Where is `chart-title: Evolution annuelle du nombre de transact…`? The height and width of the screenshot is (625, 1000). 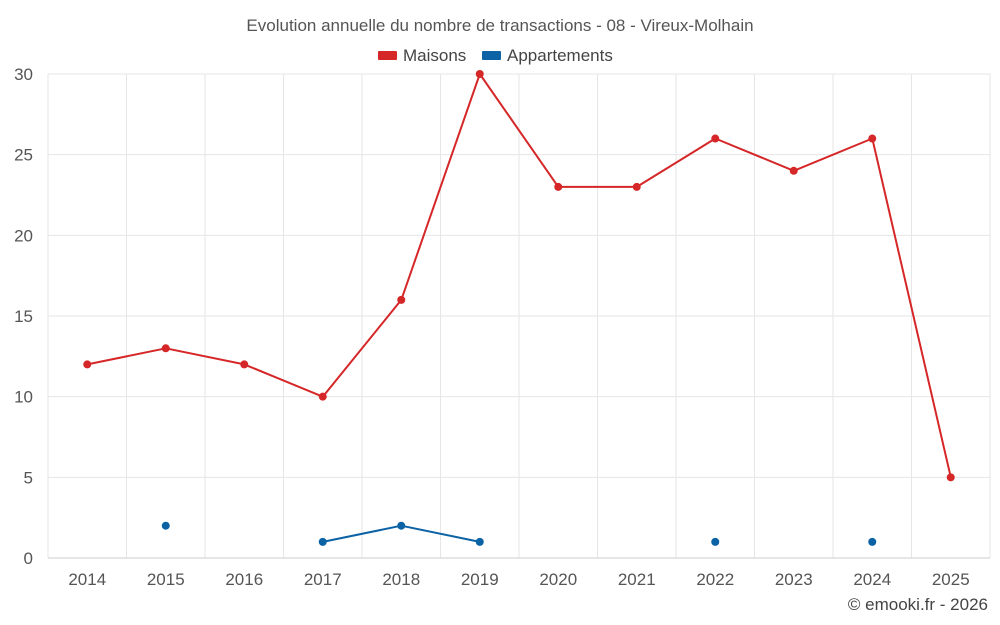
chart-title: Evolution annuelle du nombre de transact… is located at coordinates (499, 25).